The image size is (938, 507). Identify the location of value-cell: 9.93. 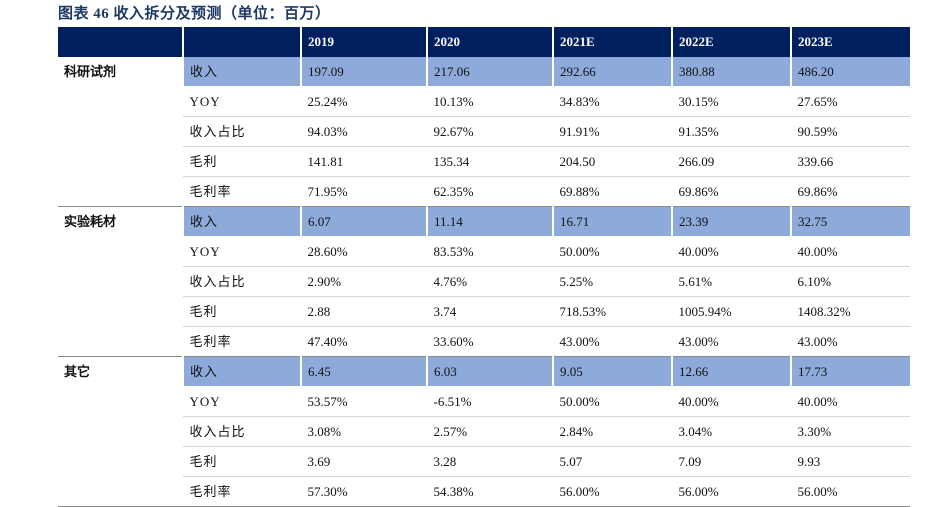
(850, 461).